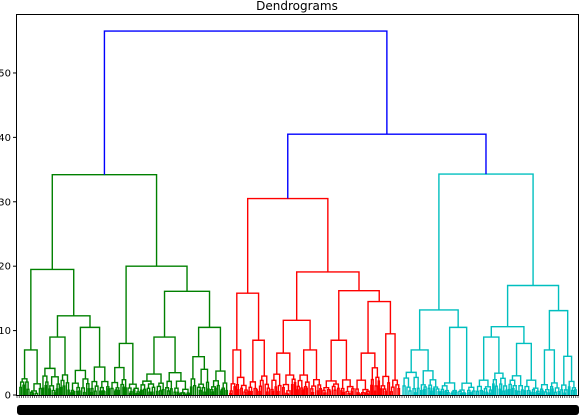 The image size is (586, 420). I want to click on y-tick-label: 20, so click(5, 267).